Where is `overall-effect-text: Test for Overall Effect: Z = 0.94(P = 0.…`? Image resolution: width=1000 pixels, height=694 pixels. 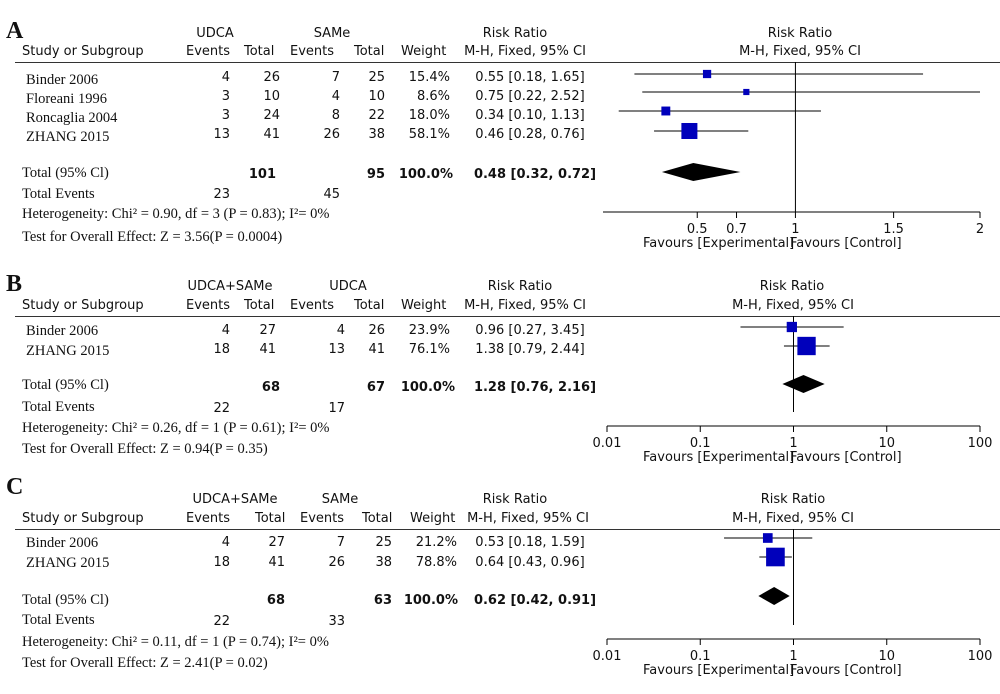
overall-effect-text: Test for Overall Effect: Z = 0.94(P = 0.… is located at coordinates (145, 449).